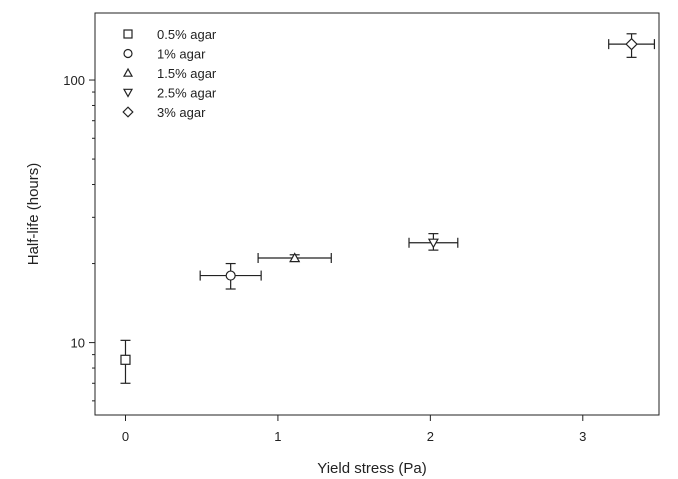 This screenshot has height=479, width=678. I want to click on x-tick-label: 0, so click(125, 436).